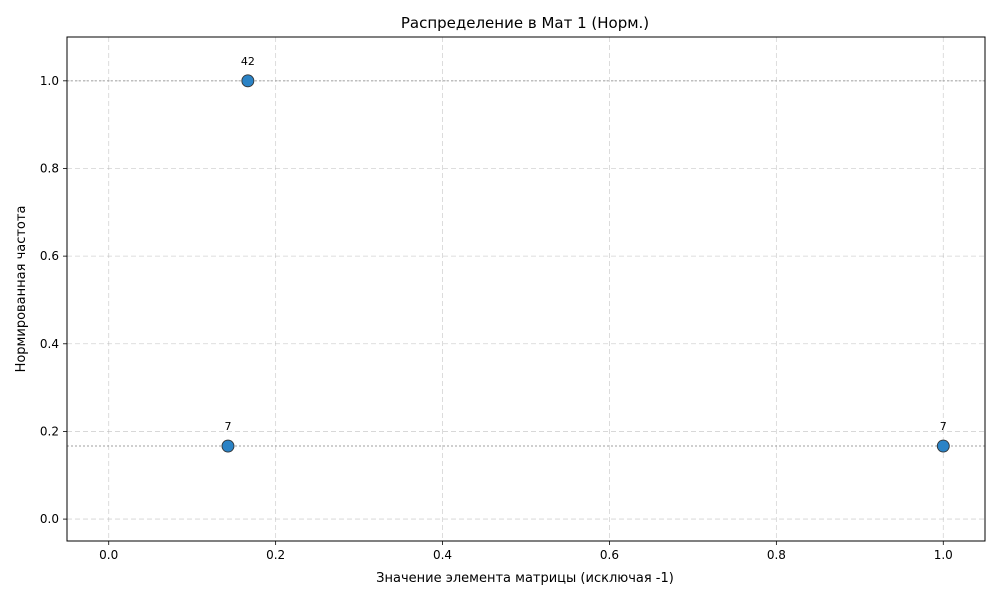 The height and width of the screenshot is (604, 1000). What do you see at coordinates (49, 256) in the screenshot?
I see `y-tick-label: 0.6` at bounding box center [49, 256].